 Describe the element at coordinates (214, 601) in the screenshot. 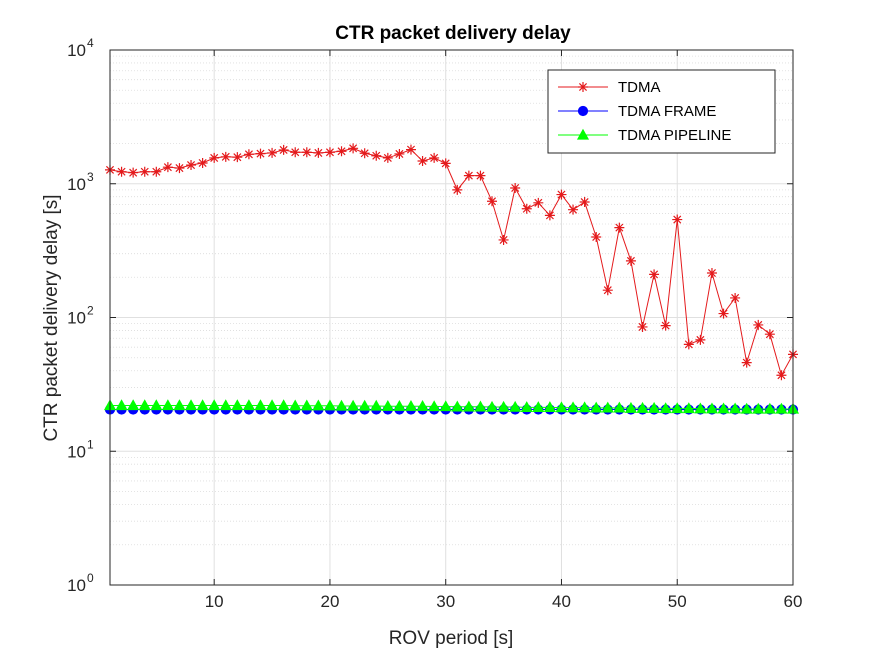

I see `x-tick-label: 10` at that location.